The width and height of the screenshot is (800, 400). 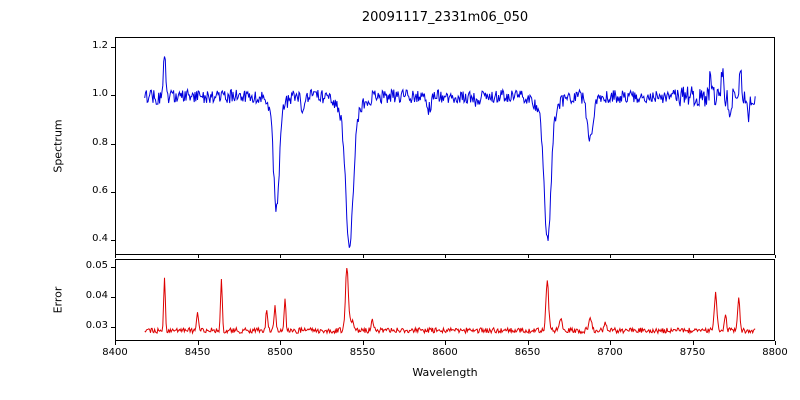 I want to click on x-tick-label: 8550, so click(x=362, y=352).